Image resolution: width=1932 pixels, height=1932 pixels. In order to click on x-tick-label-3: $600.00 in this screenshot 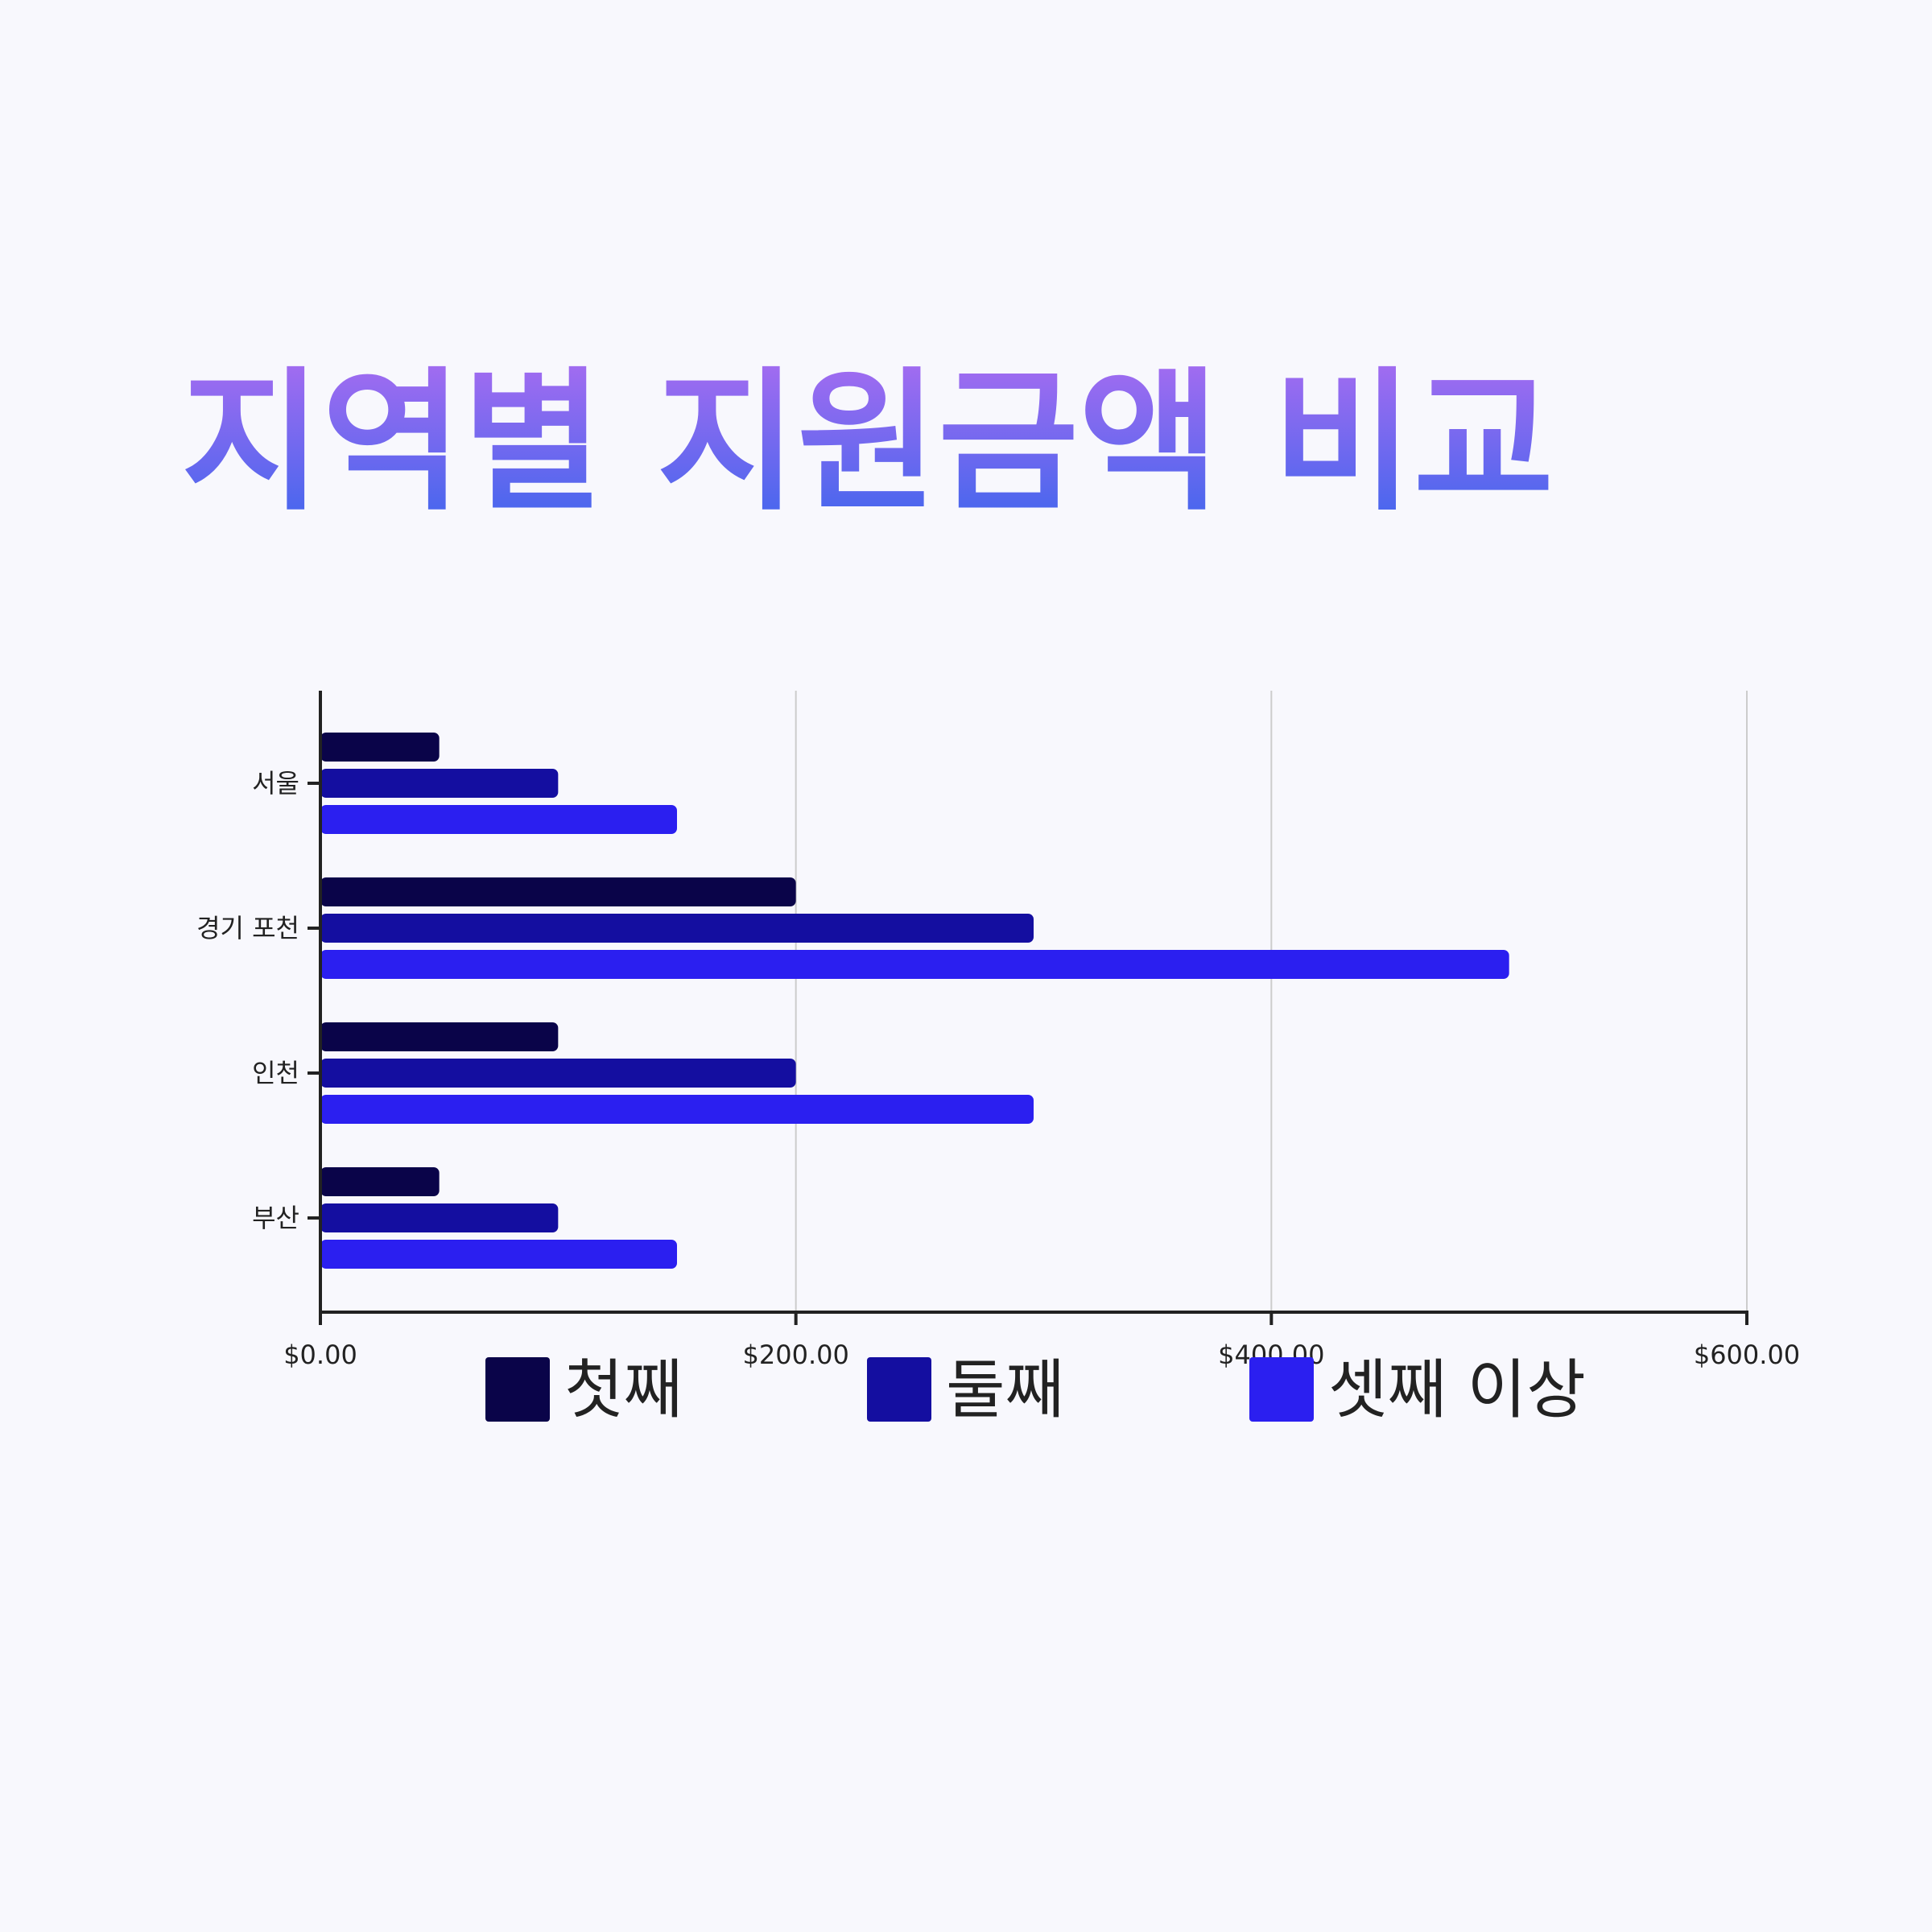, I will do `click(1747, 1355)`.